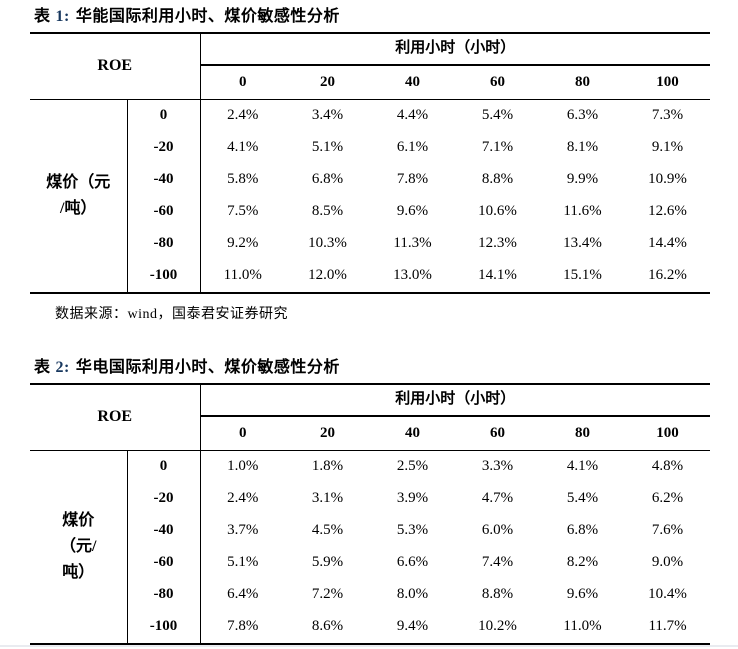  Describe the element at coordinates (412, 498) in the screenshot. I see `cell: 3.9%` at that location.